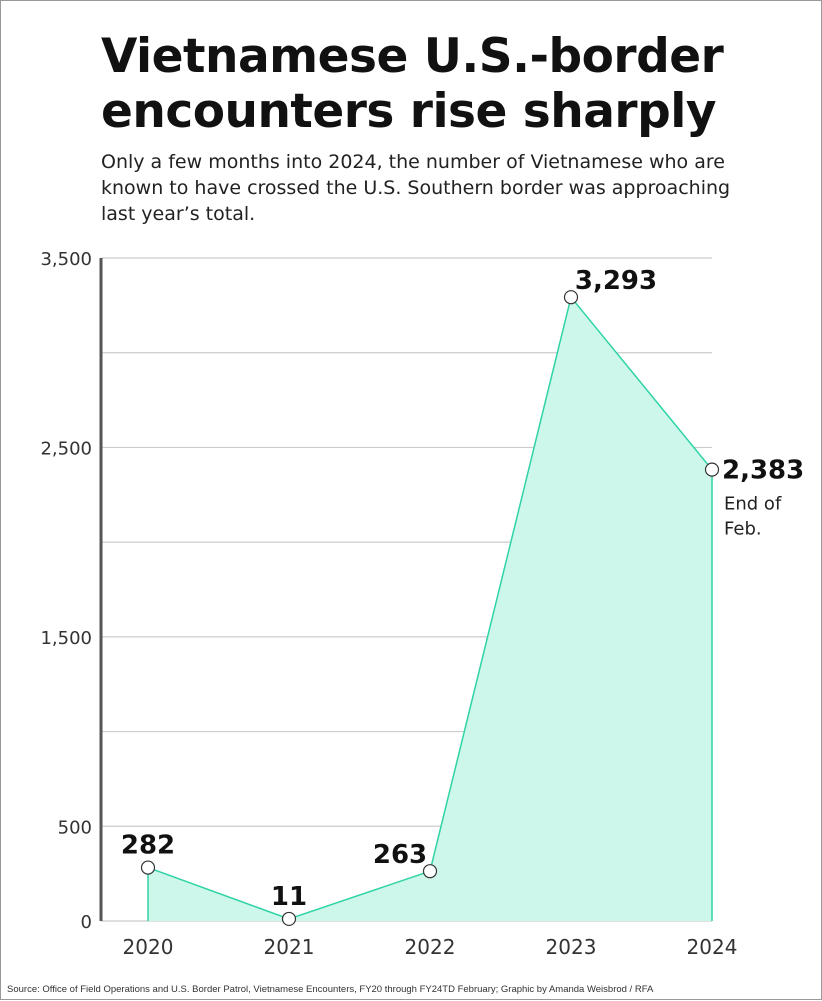  I want to click on y-tick-label: 0, so click(86, 922).